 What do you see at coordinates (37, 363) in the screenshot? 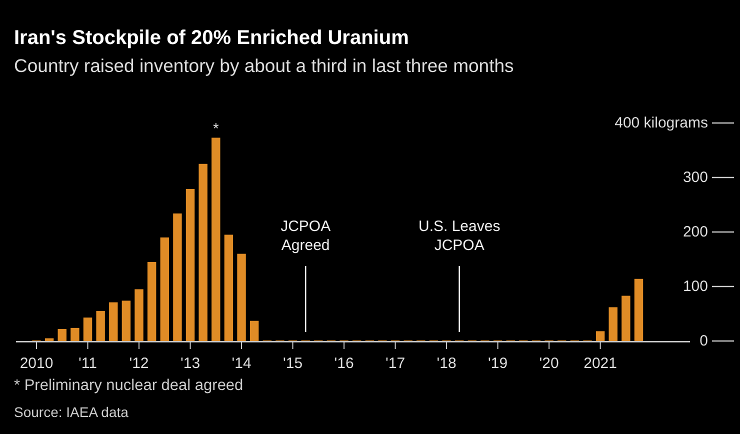
I see `x-tick-label: 2010` at bounding box center [37, 363].